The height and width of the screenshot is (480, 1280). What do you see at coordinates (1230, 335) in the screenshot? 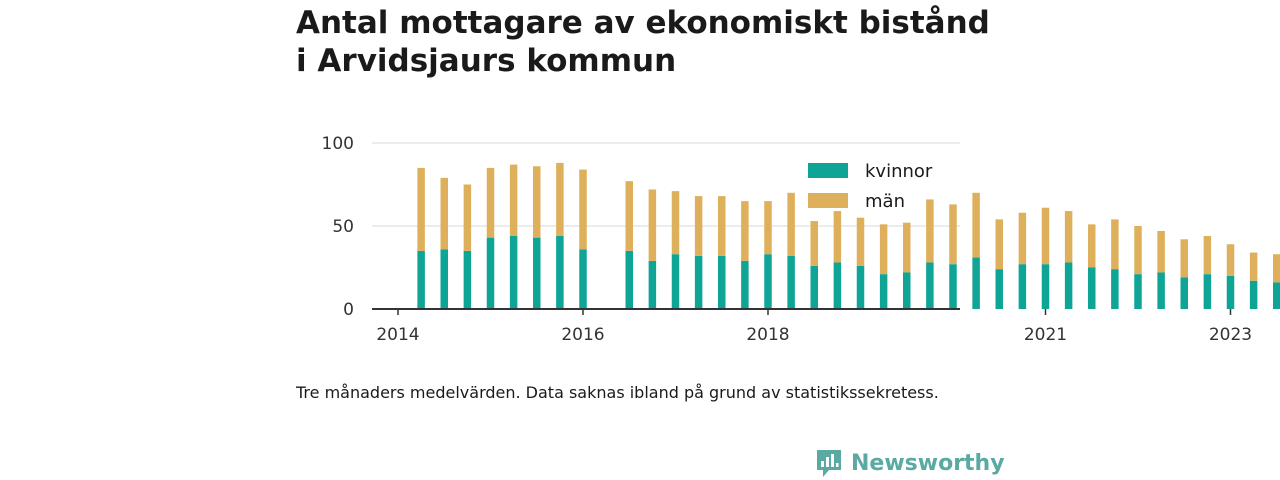
I see `x-tick-label: 2023` at bounding box center [1230, 335].